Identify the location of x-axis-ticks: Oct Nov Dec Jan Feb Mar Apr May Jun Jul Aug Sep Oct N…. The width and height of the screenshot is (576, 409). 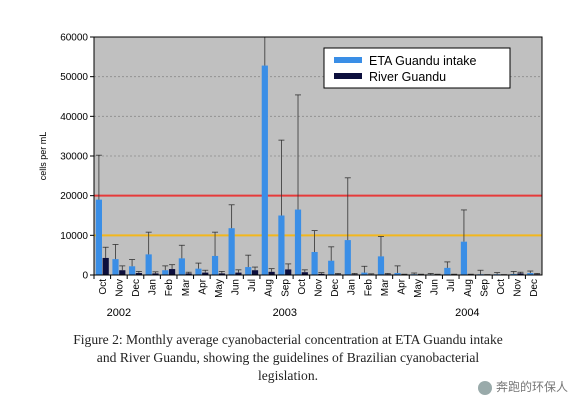
(316, 286).